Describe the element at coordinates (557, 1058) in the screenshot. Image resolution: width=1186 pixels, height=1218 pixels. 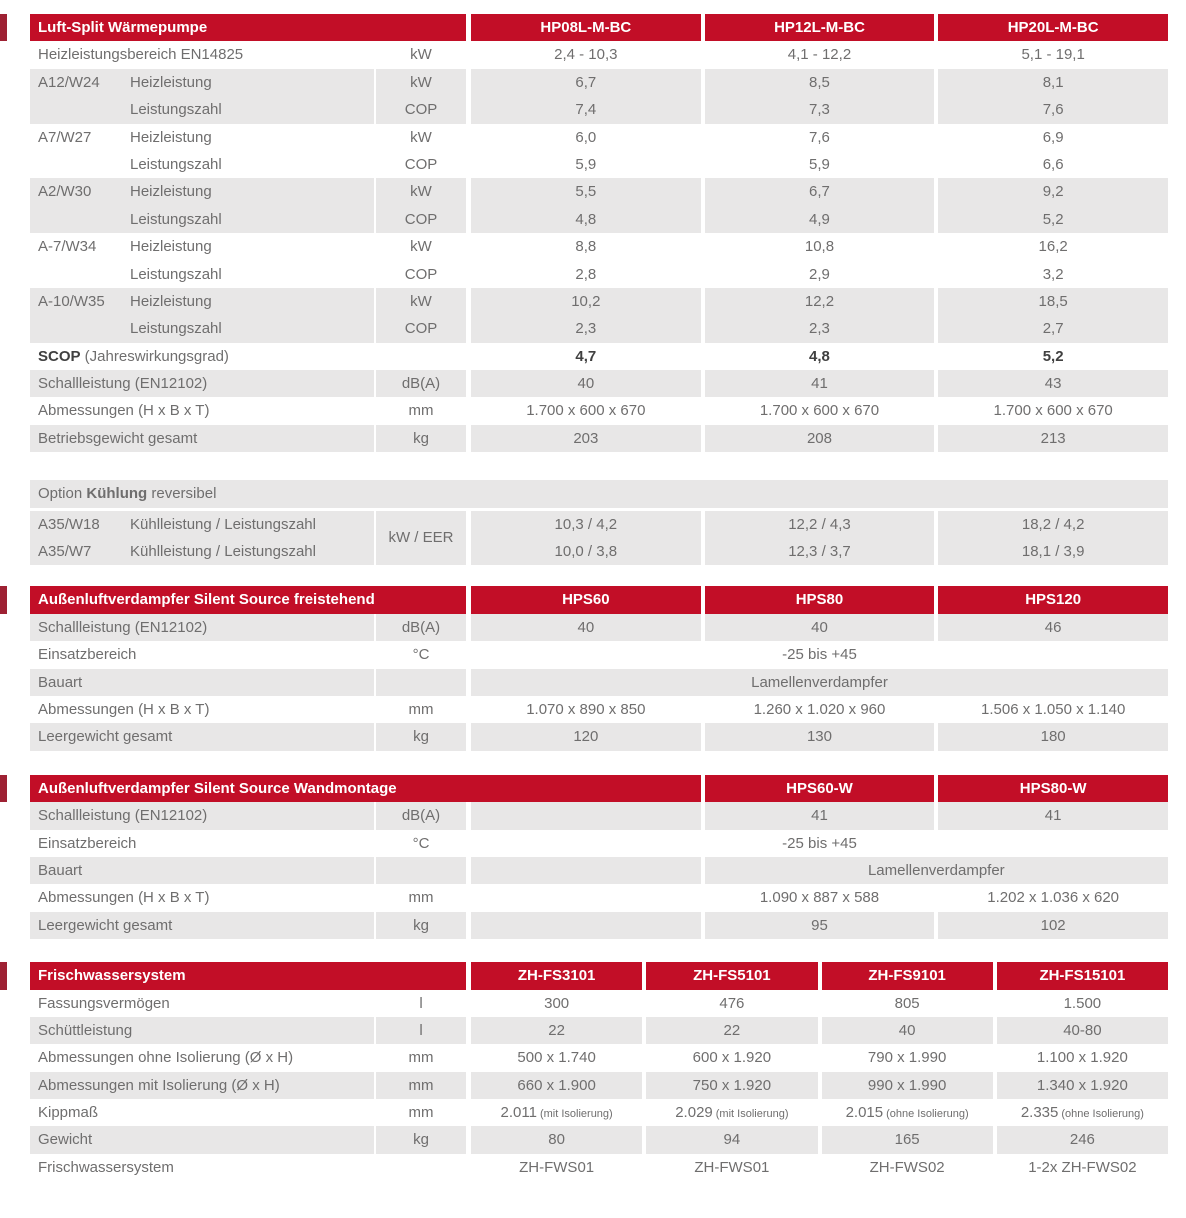
I see `value-cell: 500 x 1.740` at that location.